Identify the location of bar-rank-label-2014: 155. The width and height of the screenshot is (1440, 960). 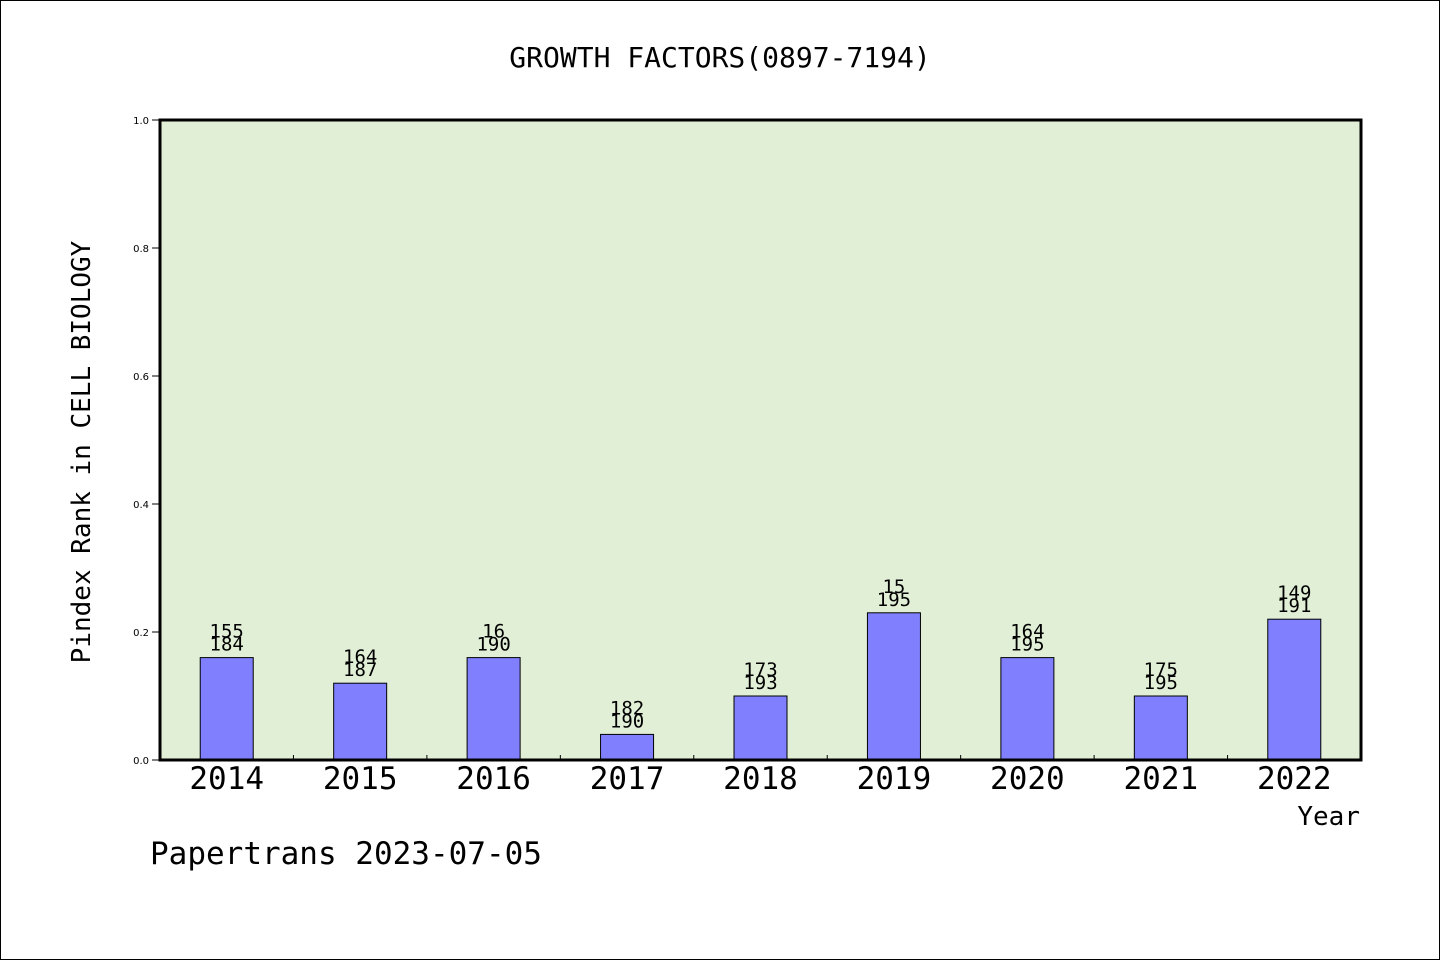
(227, 632).